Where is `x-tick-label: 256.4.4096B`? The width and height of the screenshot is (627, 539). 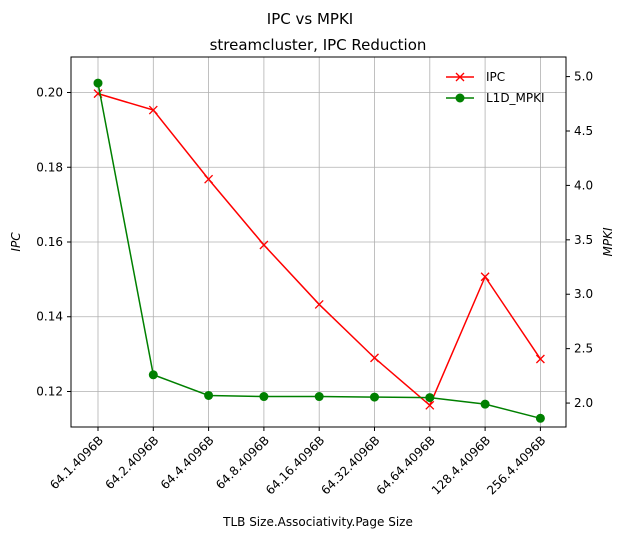 x-tick-label: 256.4.4096B is located at coordinates (516, 465).